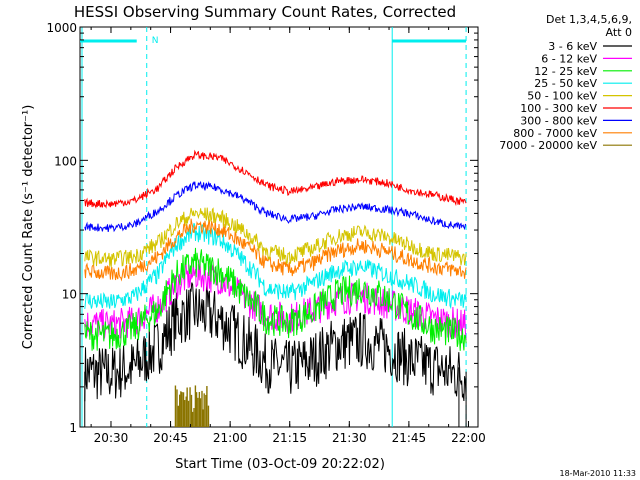  Describe the element at coordinates (548, 145) in the screenshot. I see `legend-entry-label: 7000 - 20000 keV` at that location.